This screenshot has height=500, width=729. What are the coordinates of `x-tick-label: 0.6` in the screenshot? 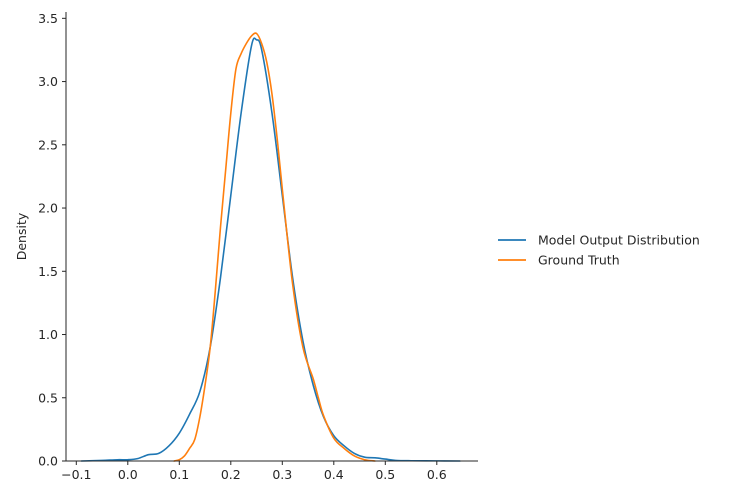 It's located at (437, 474).